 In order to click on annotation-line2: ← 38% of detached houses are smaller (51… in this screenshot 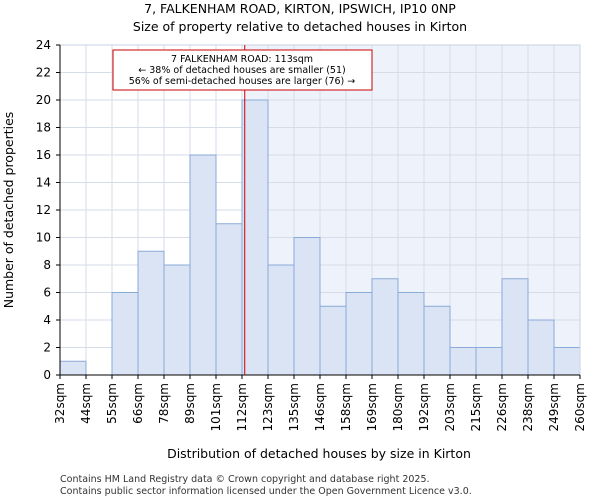, I will do `click(241, 70)`.